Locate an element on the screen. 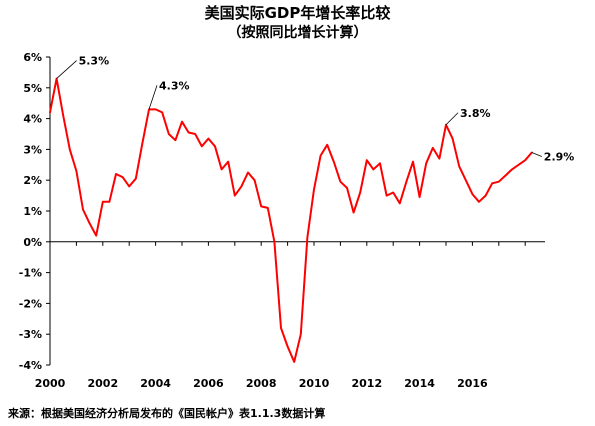 The image size is (595, 426). x-tick-label: 2014 is located at coordinates (419, 383).